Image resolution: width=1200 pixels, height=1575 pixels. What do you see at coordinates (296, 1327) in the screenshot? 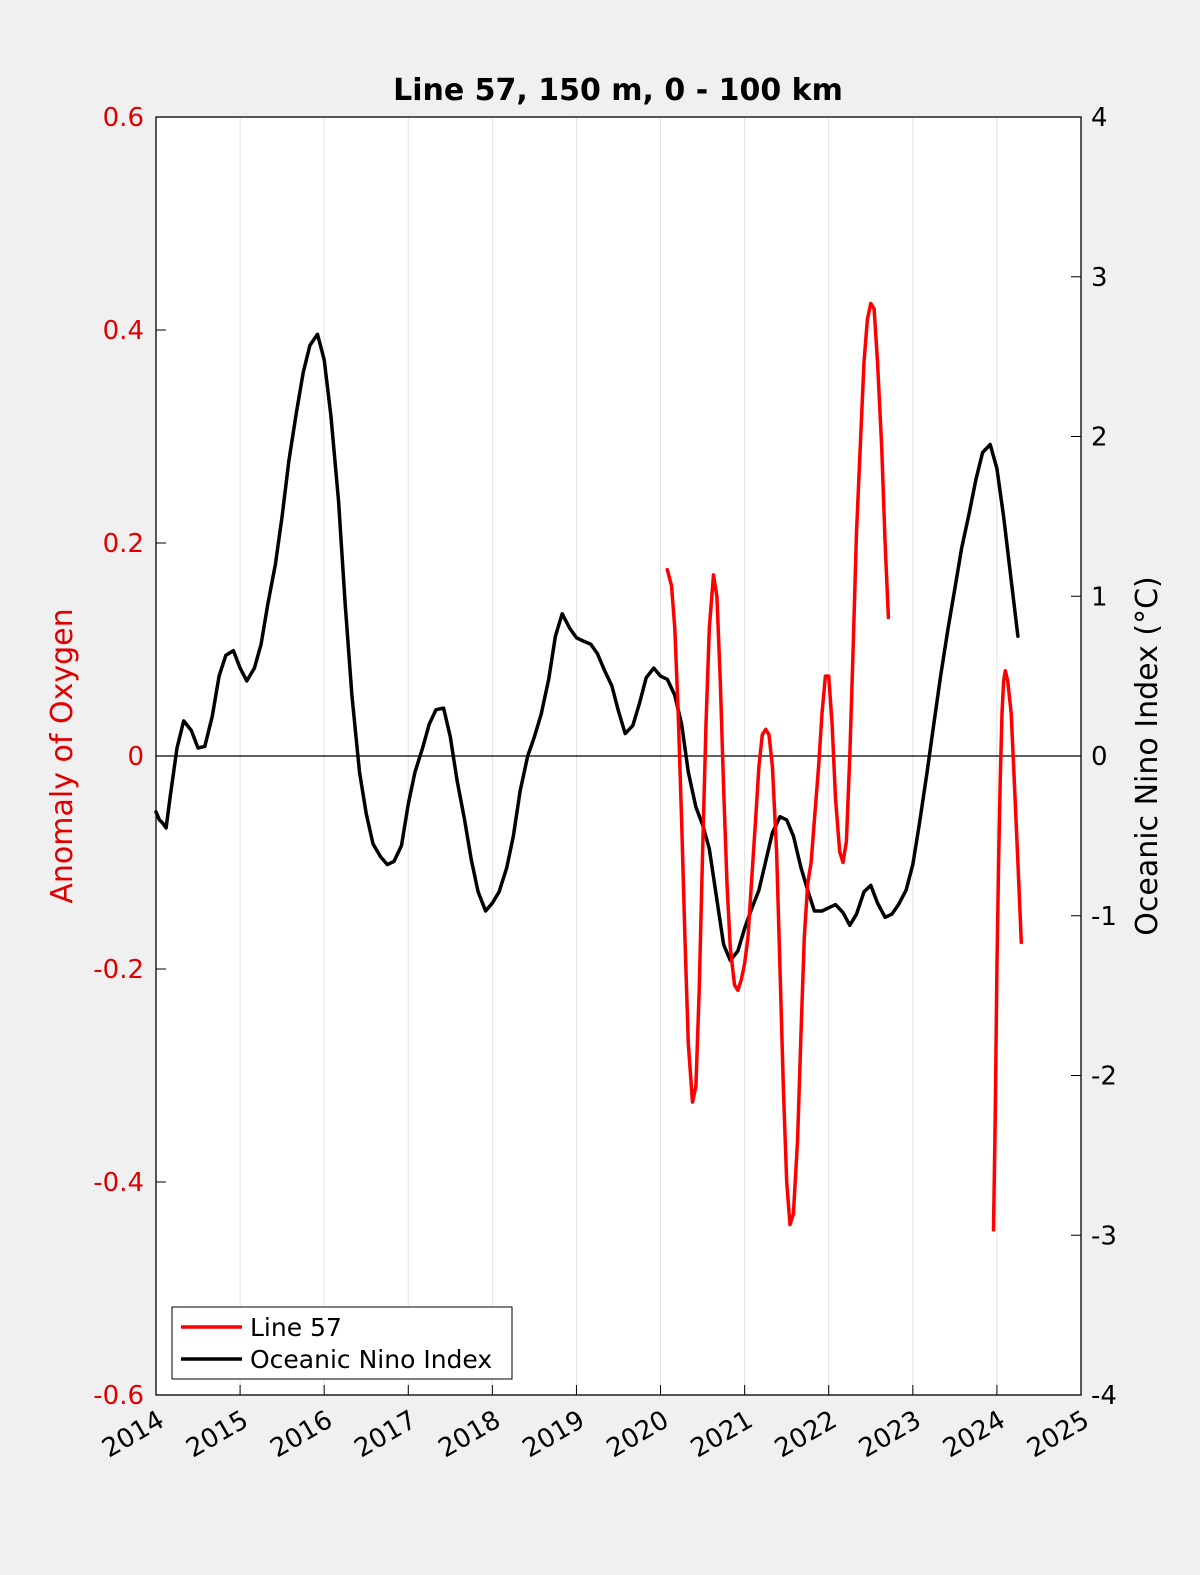
I see `legend-label-line57: Line 57` at bounding box center [296, 1327].